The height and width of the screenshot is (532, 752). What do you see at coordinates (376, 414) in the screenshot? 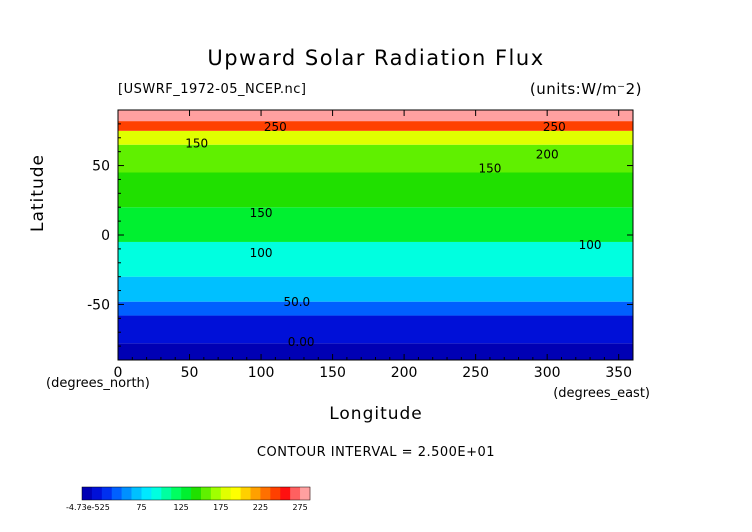
I see `x-axis-label: Longitude` at bounding box center [376, 414].